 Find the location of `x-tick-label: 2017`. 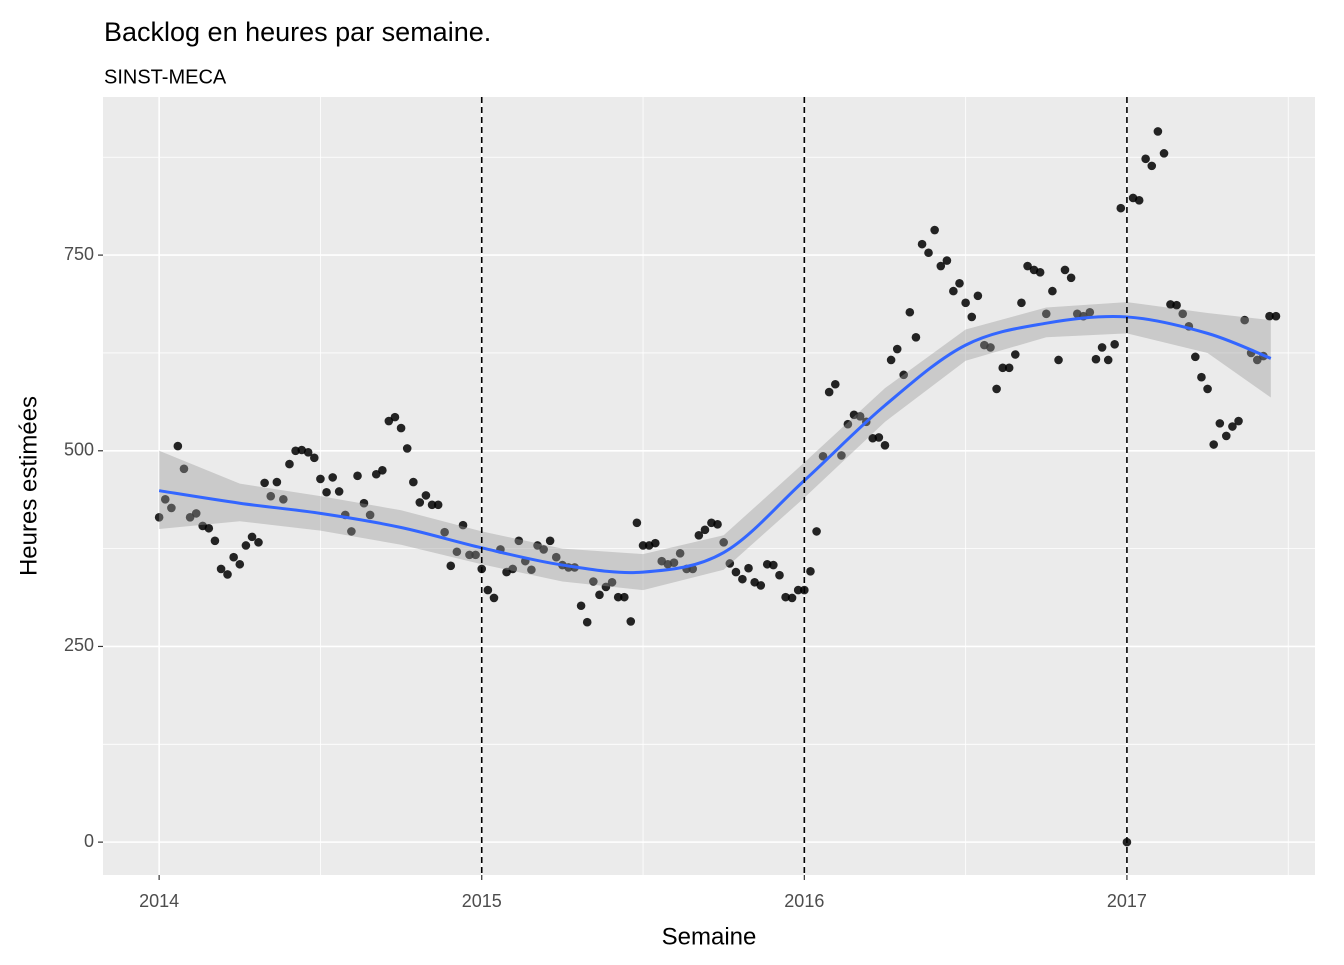

x-tick-label: 2017 is located at coordinates (1127, 901).